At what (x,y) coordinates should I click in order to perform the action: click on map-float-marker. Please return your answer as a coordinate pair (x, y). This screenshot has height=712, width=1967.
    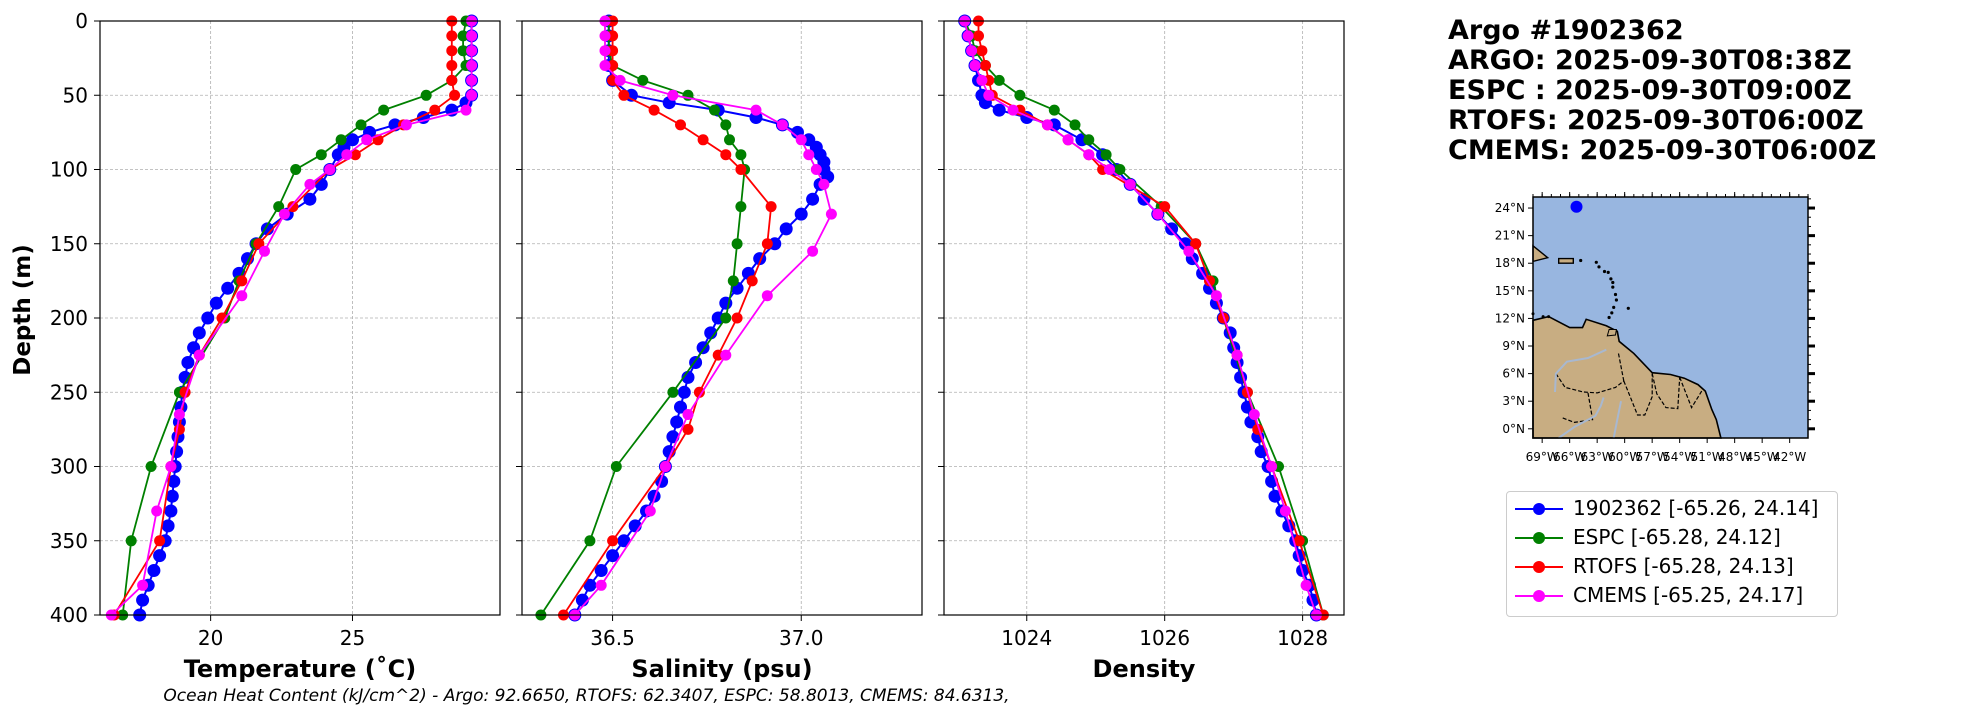
    Looking at the image, I should click on (1576, 206).